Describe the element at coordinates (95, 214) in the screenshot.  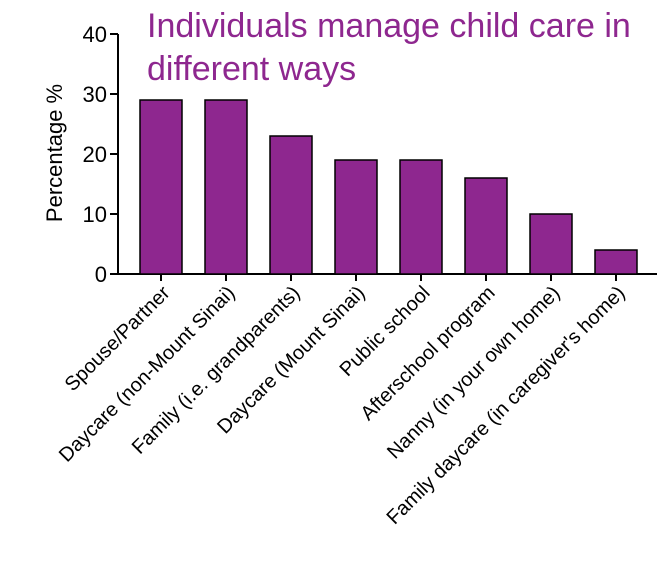
I see `y-tick-label: 10` at that location.